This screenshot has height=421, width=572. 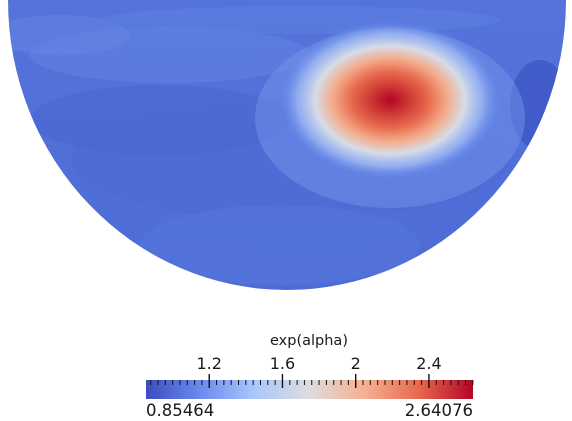 What do you see at coordinates (356, 363) in the screenshot?
I see `colorbar-tick-label: 2` at bounding box center [356, 363].